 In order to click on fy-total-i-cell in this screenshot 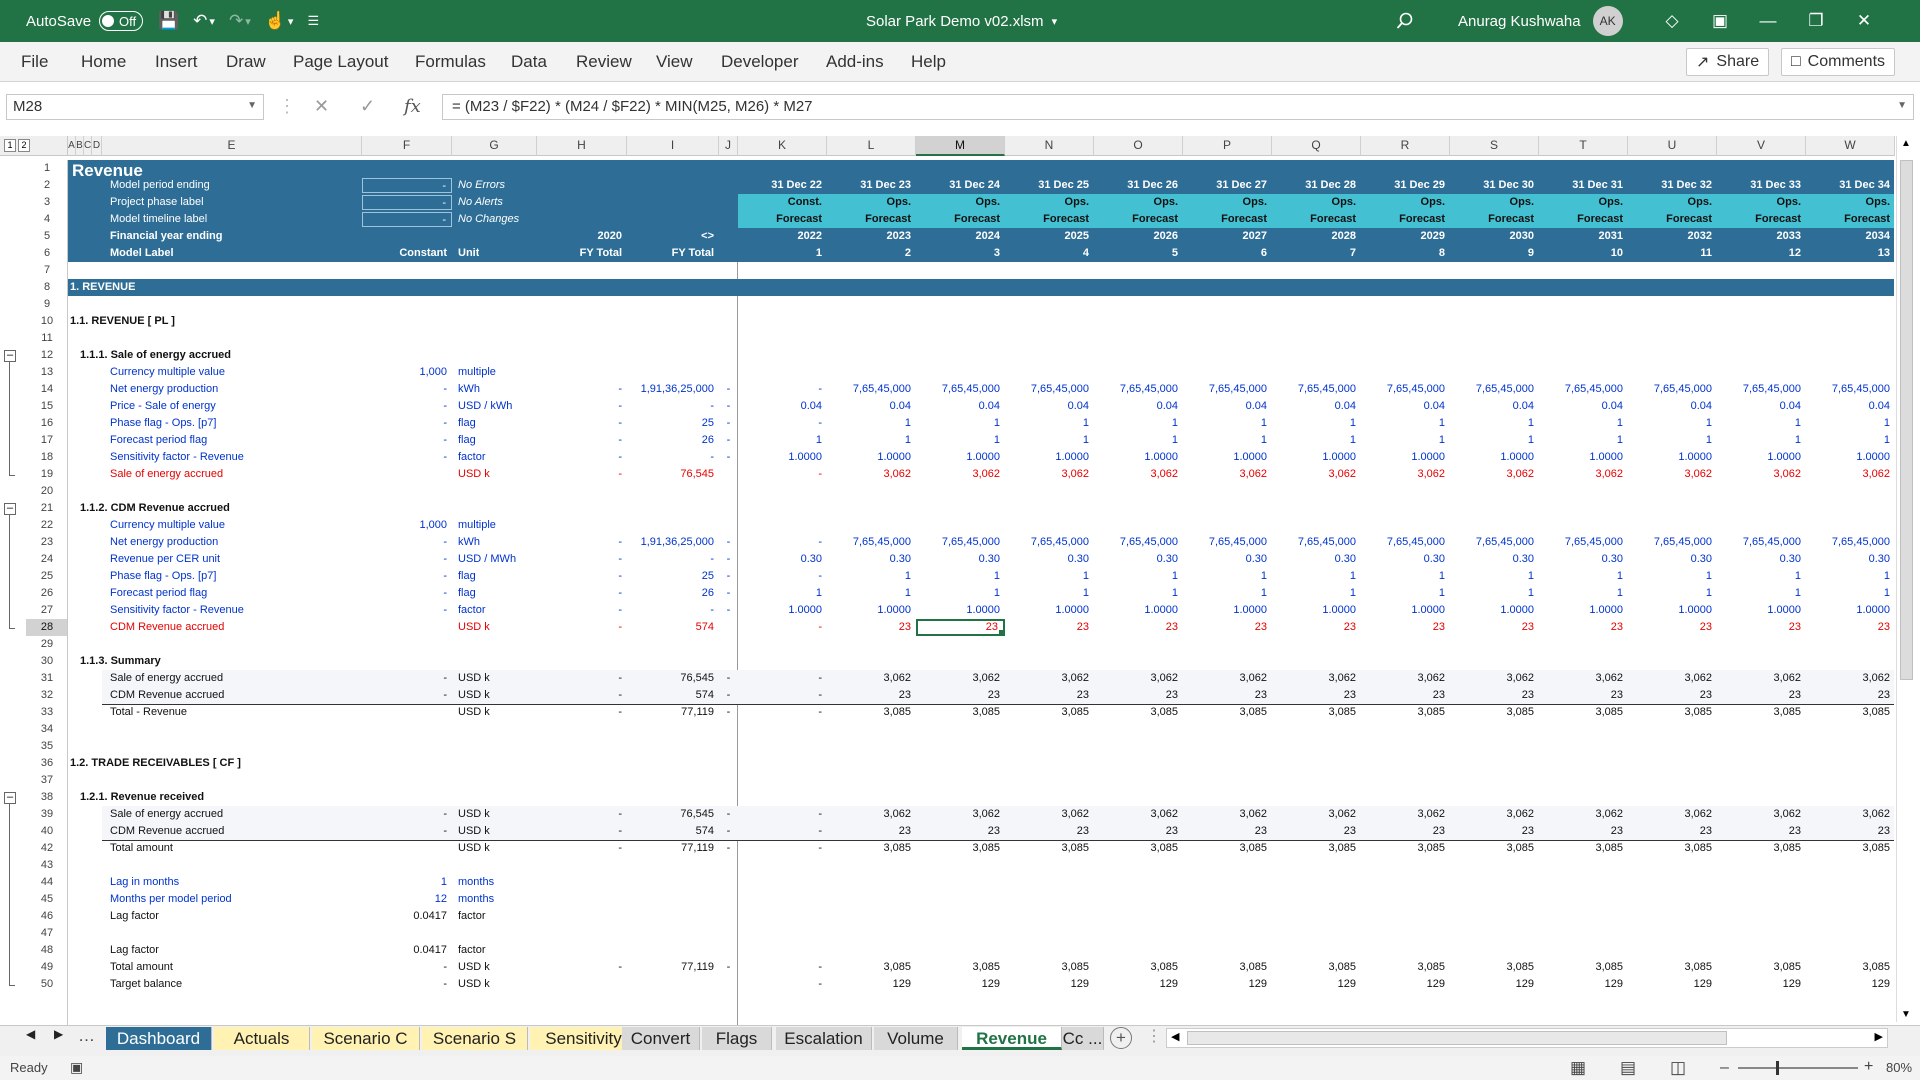, I will do `click(673, 984)`.